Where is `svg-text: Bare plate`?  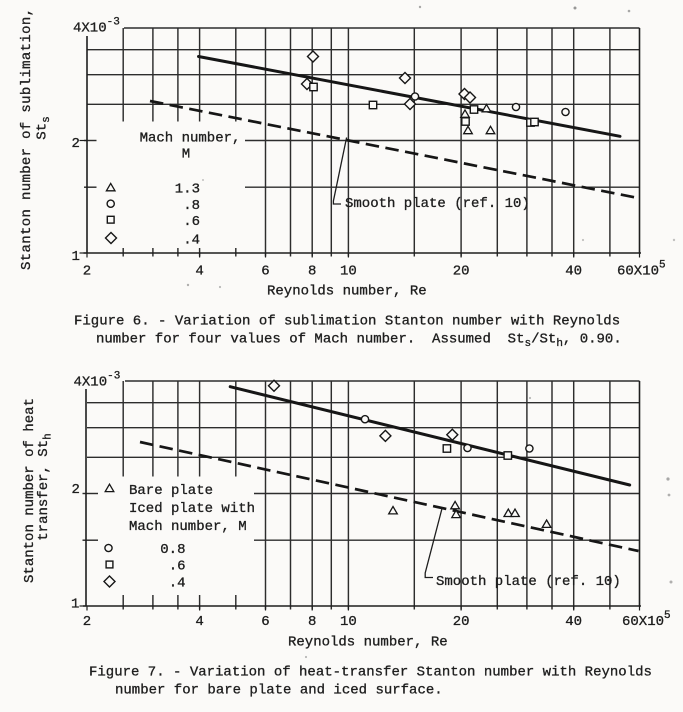
svg-text: Bare plate is located at coordinates (171, 491).